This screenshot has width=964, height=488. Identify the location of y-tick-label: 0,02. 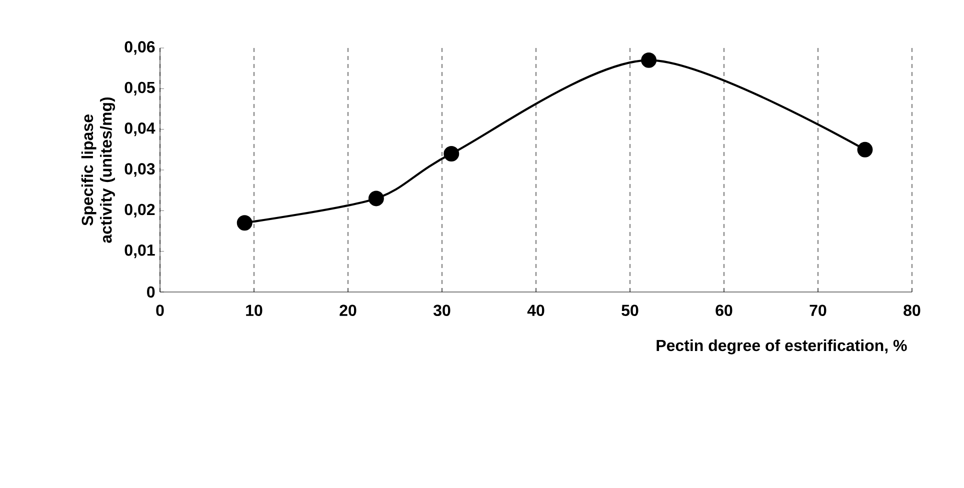
(139, 211).